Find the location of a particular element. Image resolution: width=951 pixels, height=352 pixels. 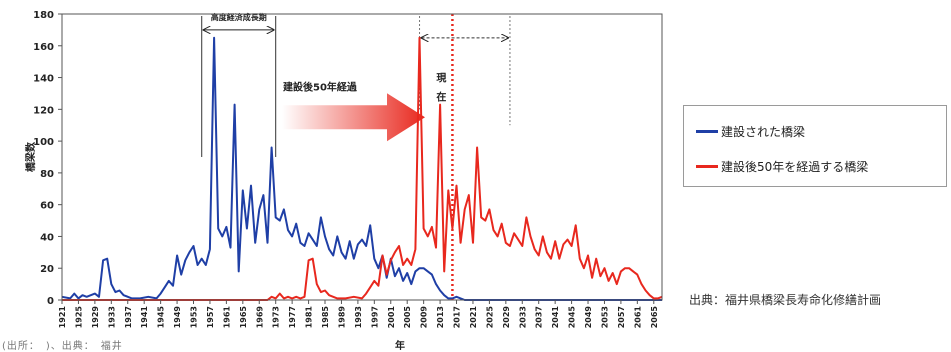

legend-item-built: 建設された橋梁 is located at coordinates (750, 131).